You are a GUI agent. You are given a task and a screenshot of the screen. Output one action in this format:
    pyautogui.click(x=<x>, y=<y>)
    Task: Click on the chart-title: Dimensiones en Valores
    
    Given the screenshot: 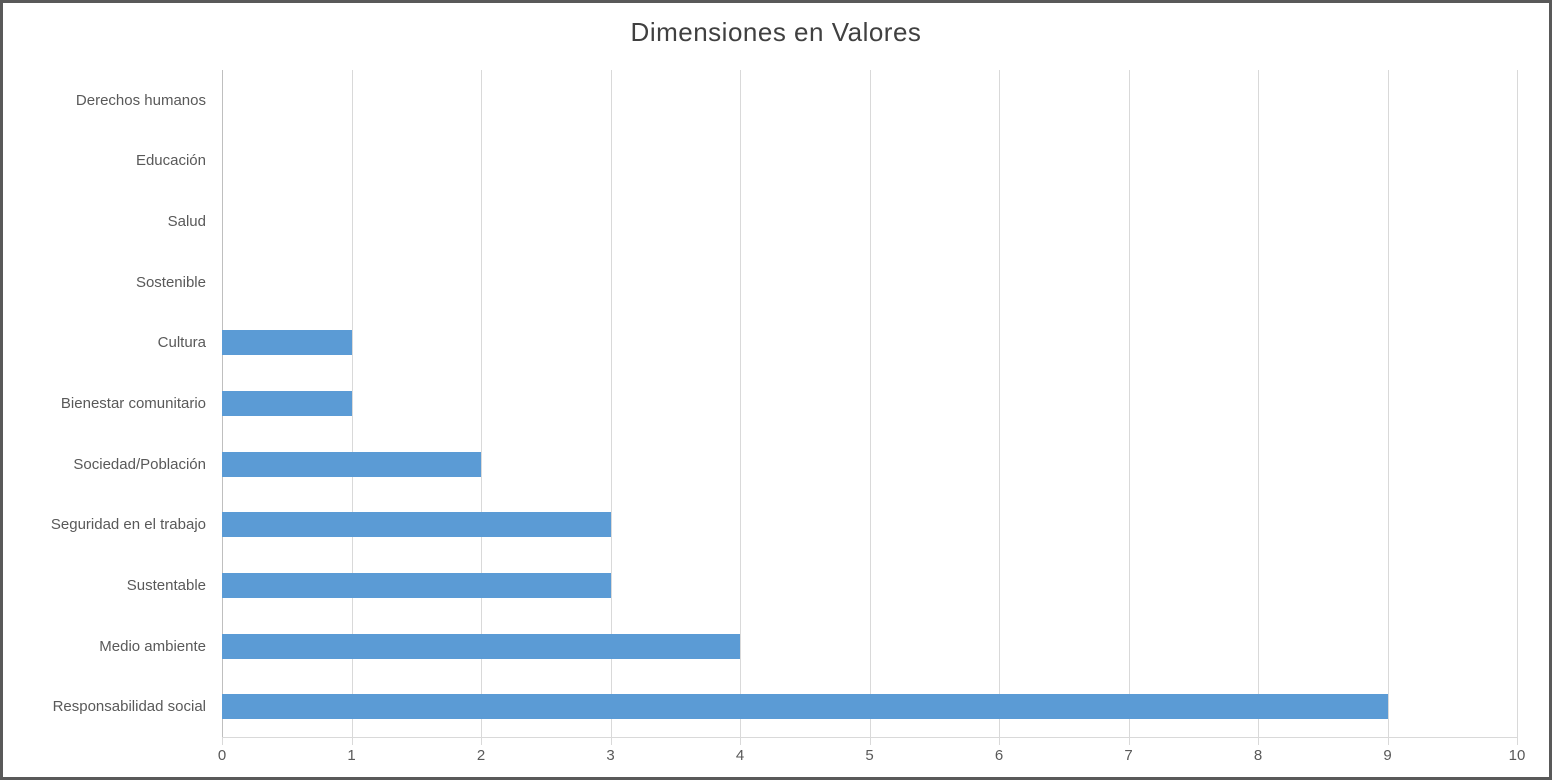 What is the action you would take?
    pyautogui.click(x=776, y=32)
    